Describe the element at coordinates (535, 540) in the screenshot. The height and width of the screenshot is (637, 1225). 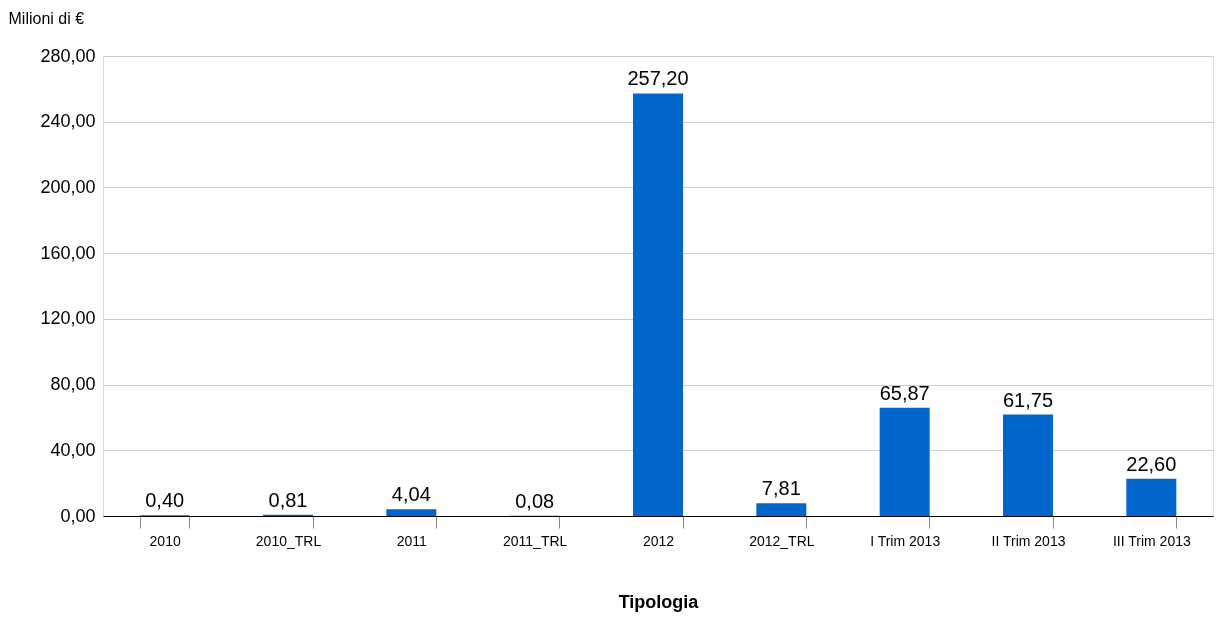
I see `x-tick-label: 2011_TRL` at that location.